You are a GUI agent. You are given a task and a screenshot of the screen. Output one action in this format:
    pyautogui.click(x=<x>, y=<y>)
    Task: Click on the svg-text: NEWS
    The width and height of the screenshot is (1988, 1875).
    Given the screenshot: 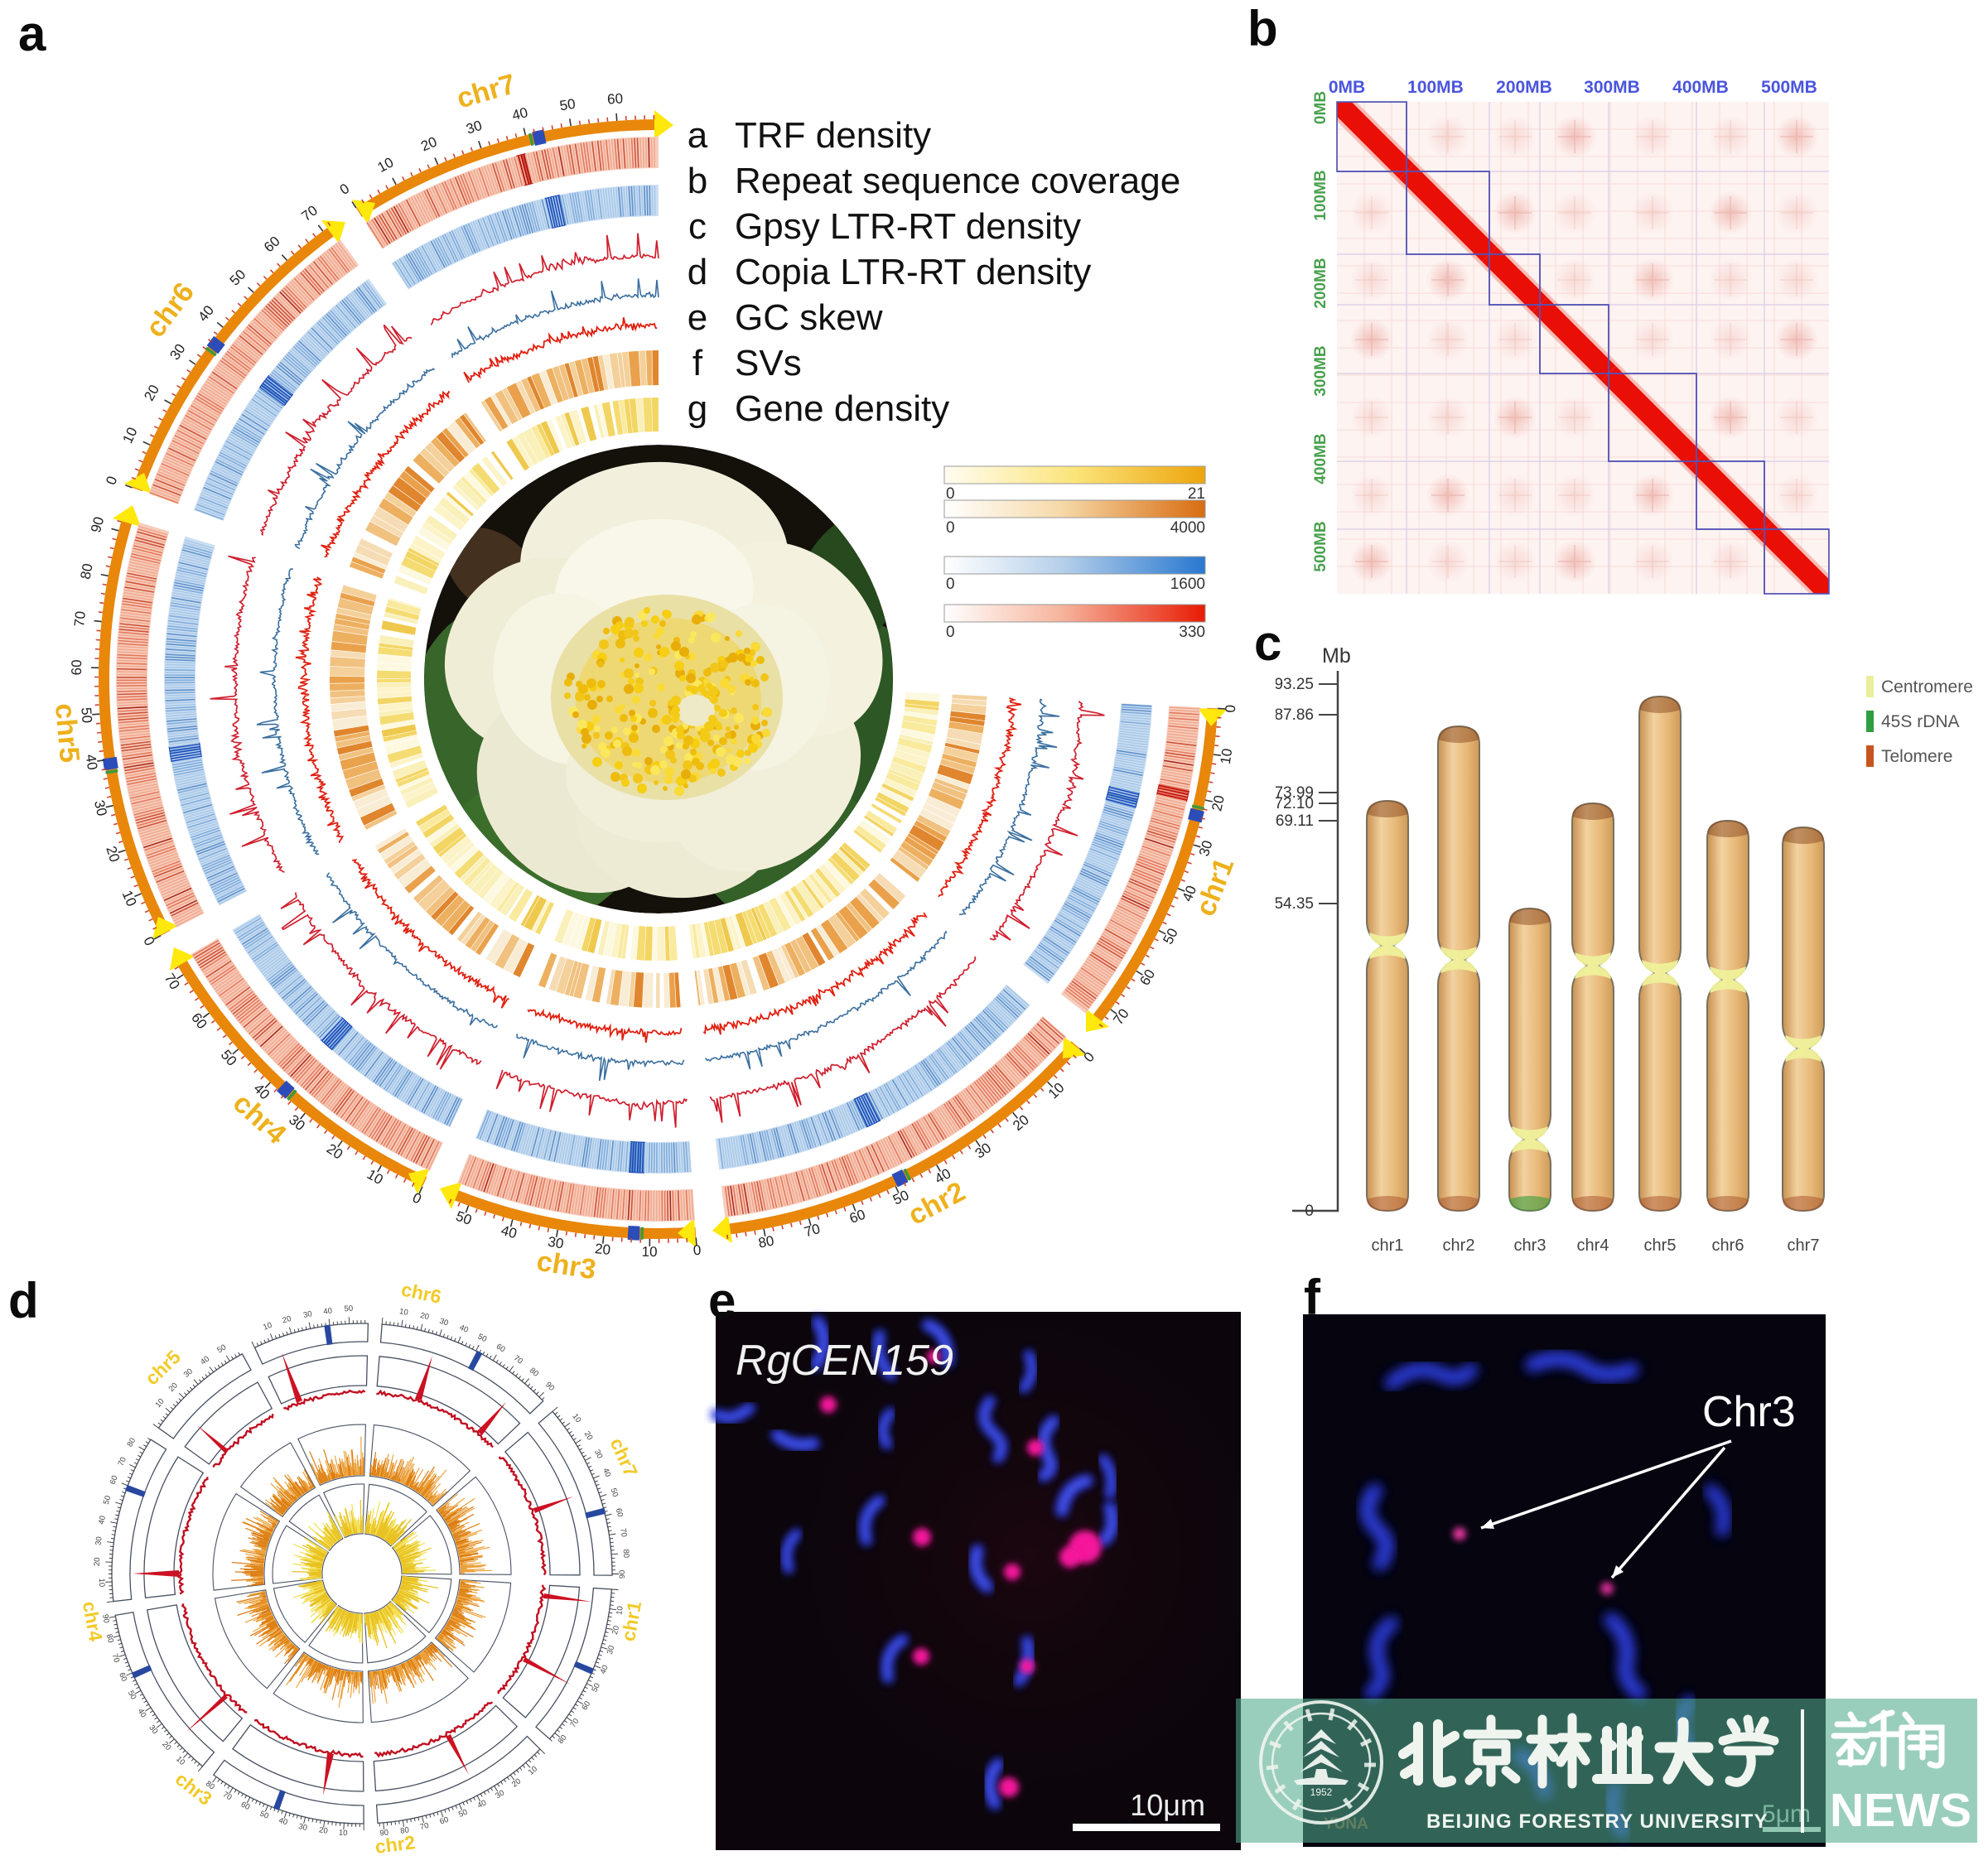 What is the action you would take?
    pyautogui.click(x=1900, y=1810)
    